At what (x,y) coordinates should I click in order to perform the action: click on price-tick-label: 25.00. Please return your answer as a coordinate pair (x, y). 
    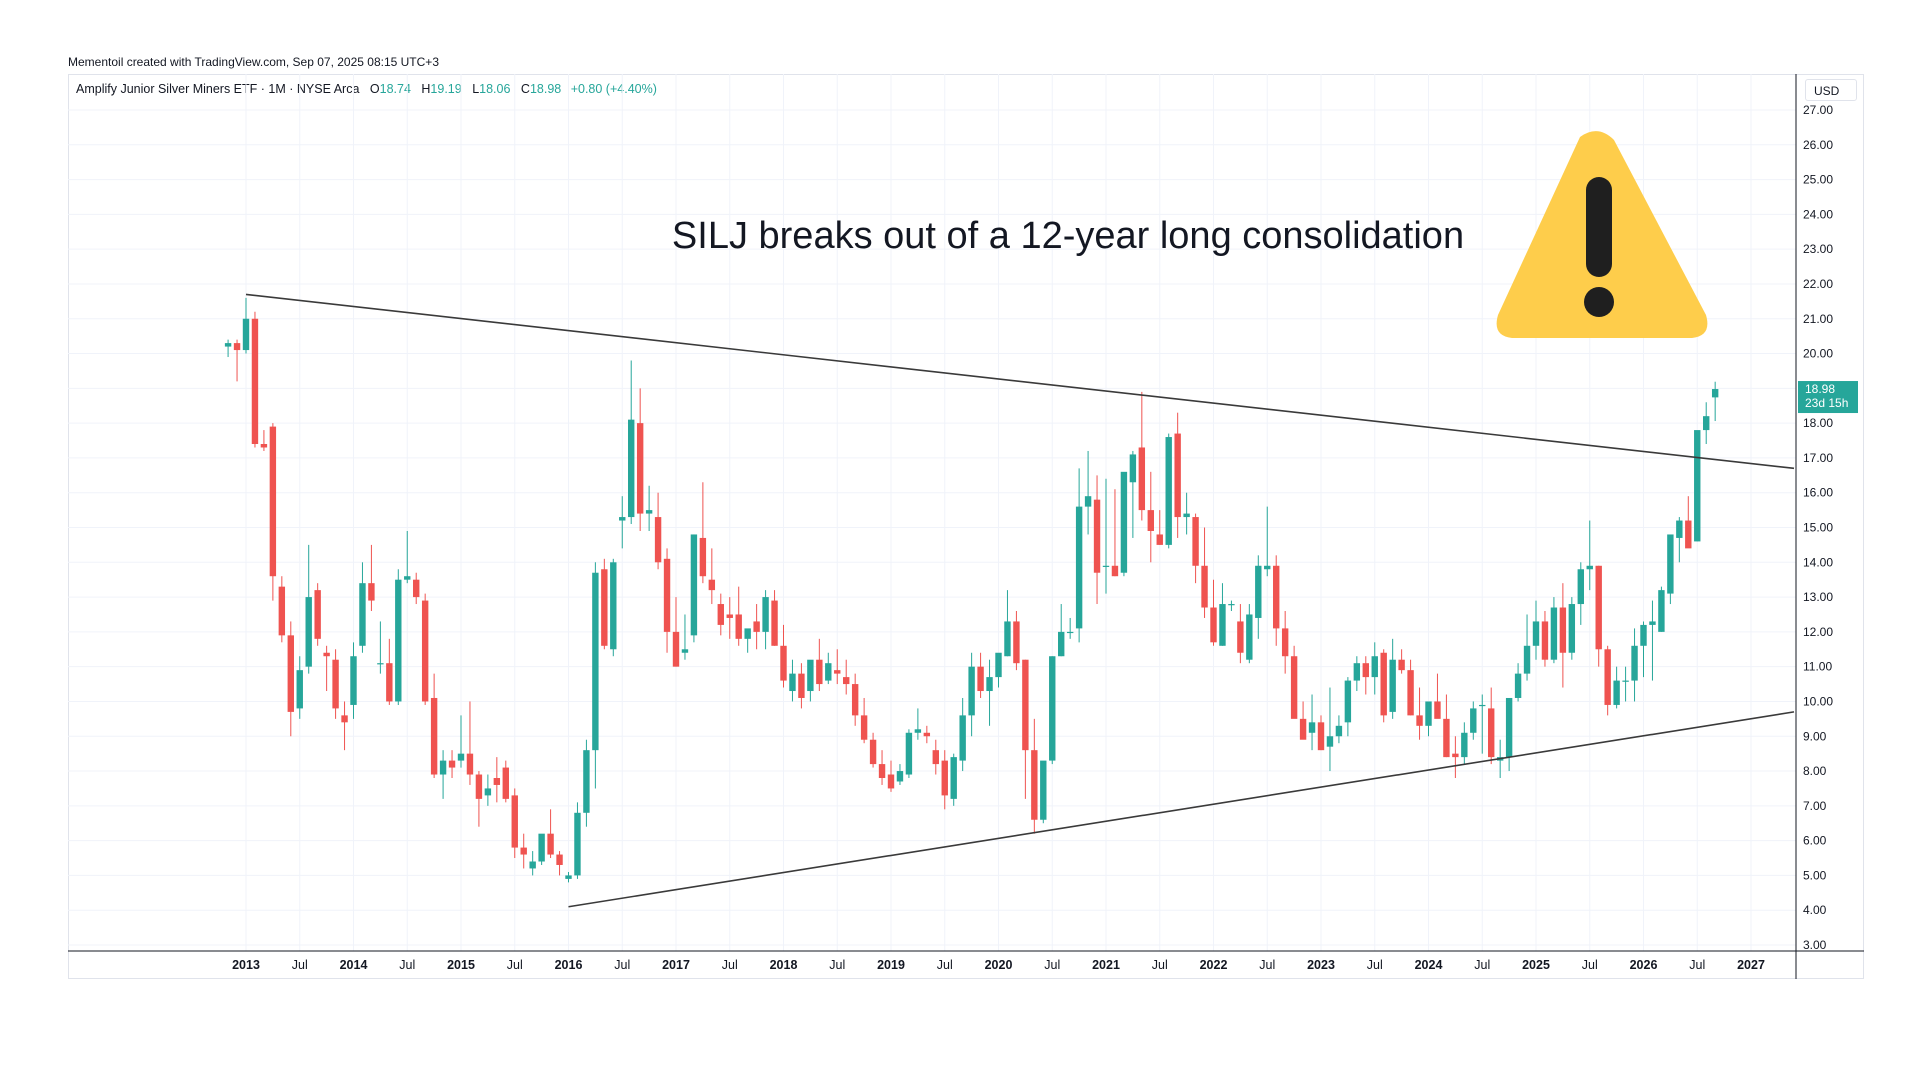
    Looking at the image, I should click on (1818, 180).